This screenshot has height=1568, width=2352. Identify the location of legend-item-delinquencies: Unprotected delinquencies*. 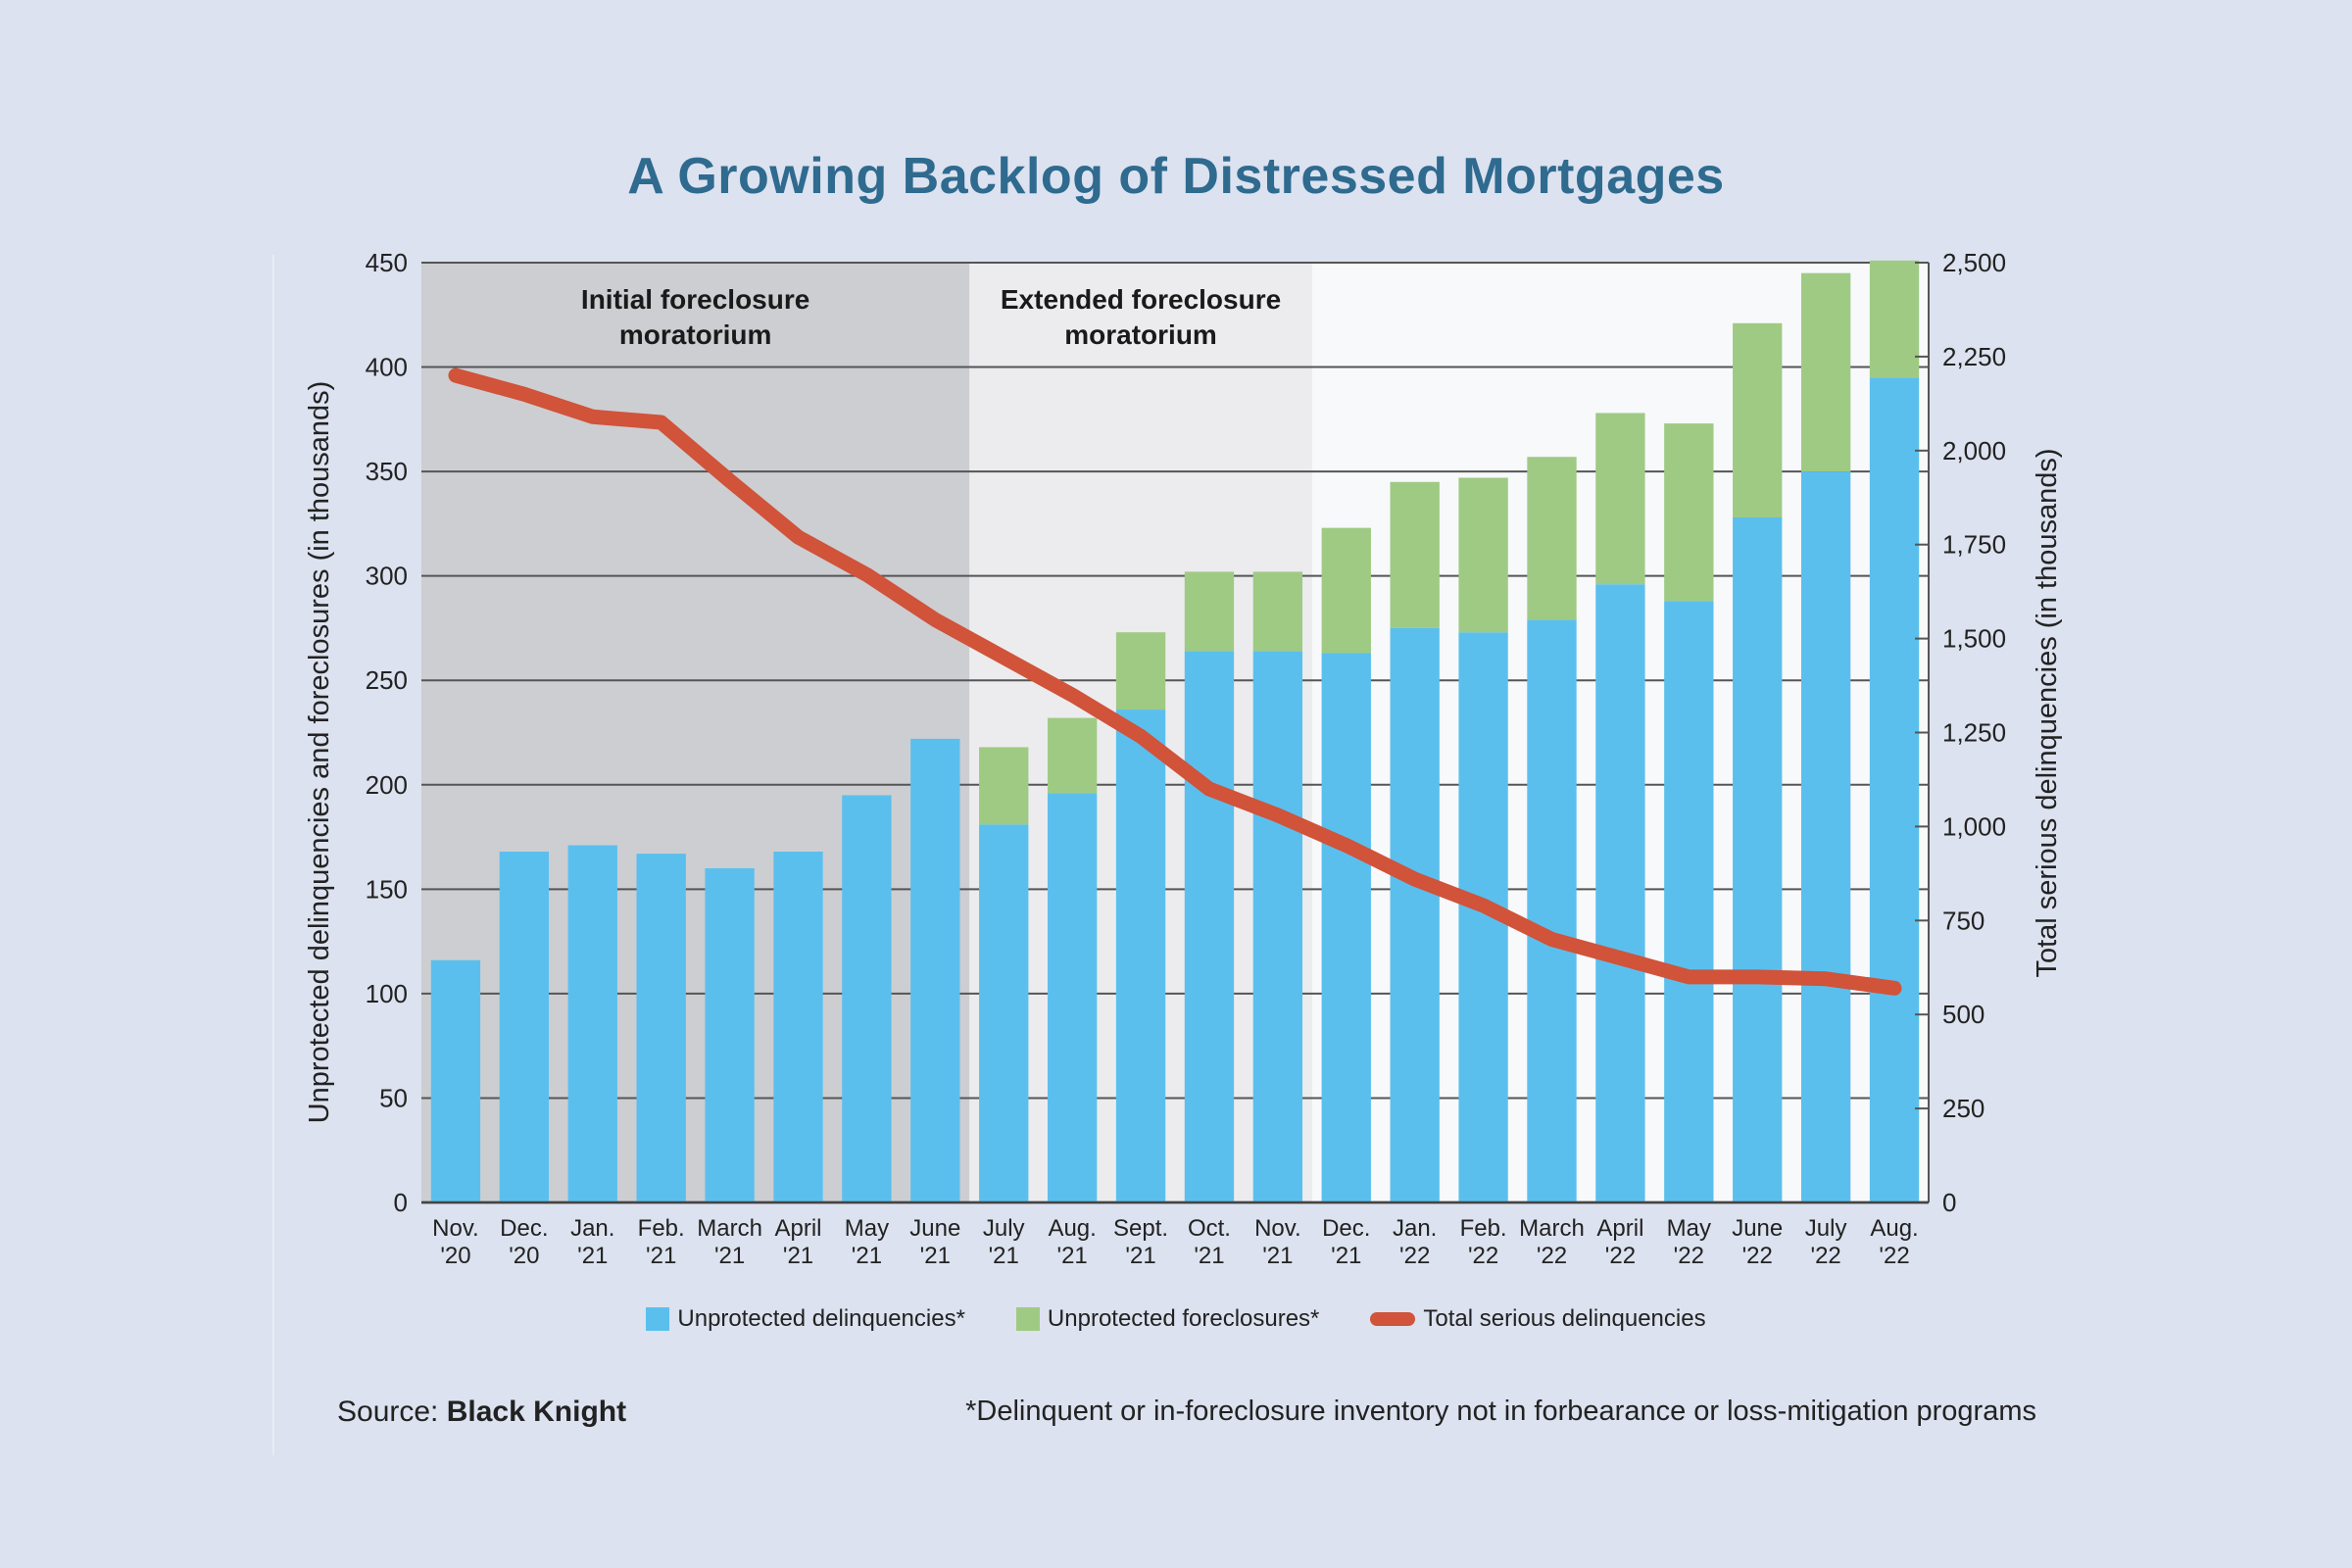
(805, 1319).